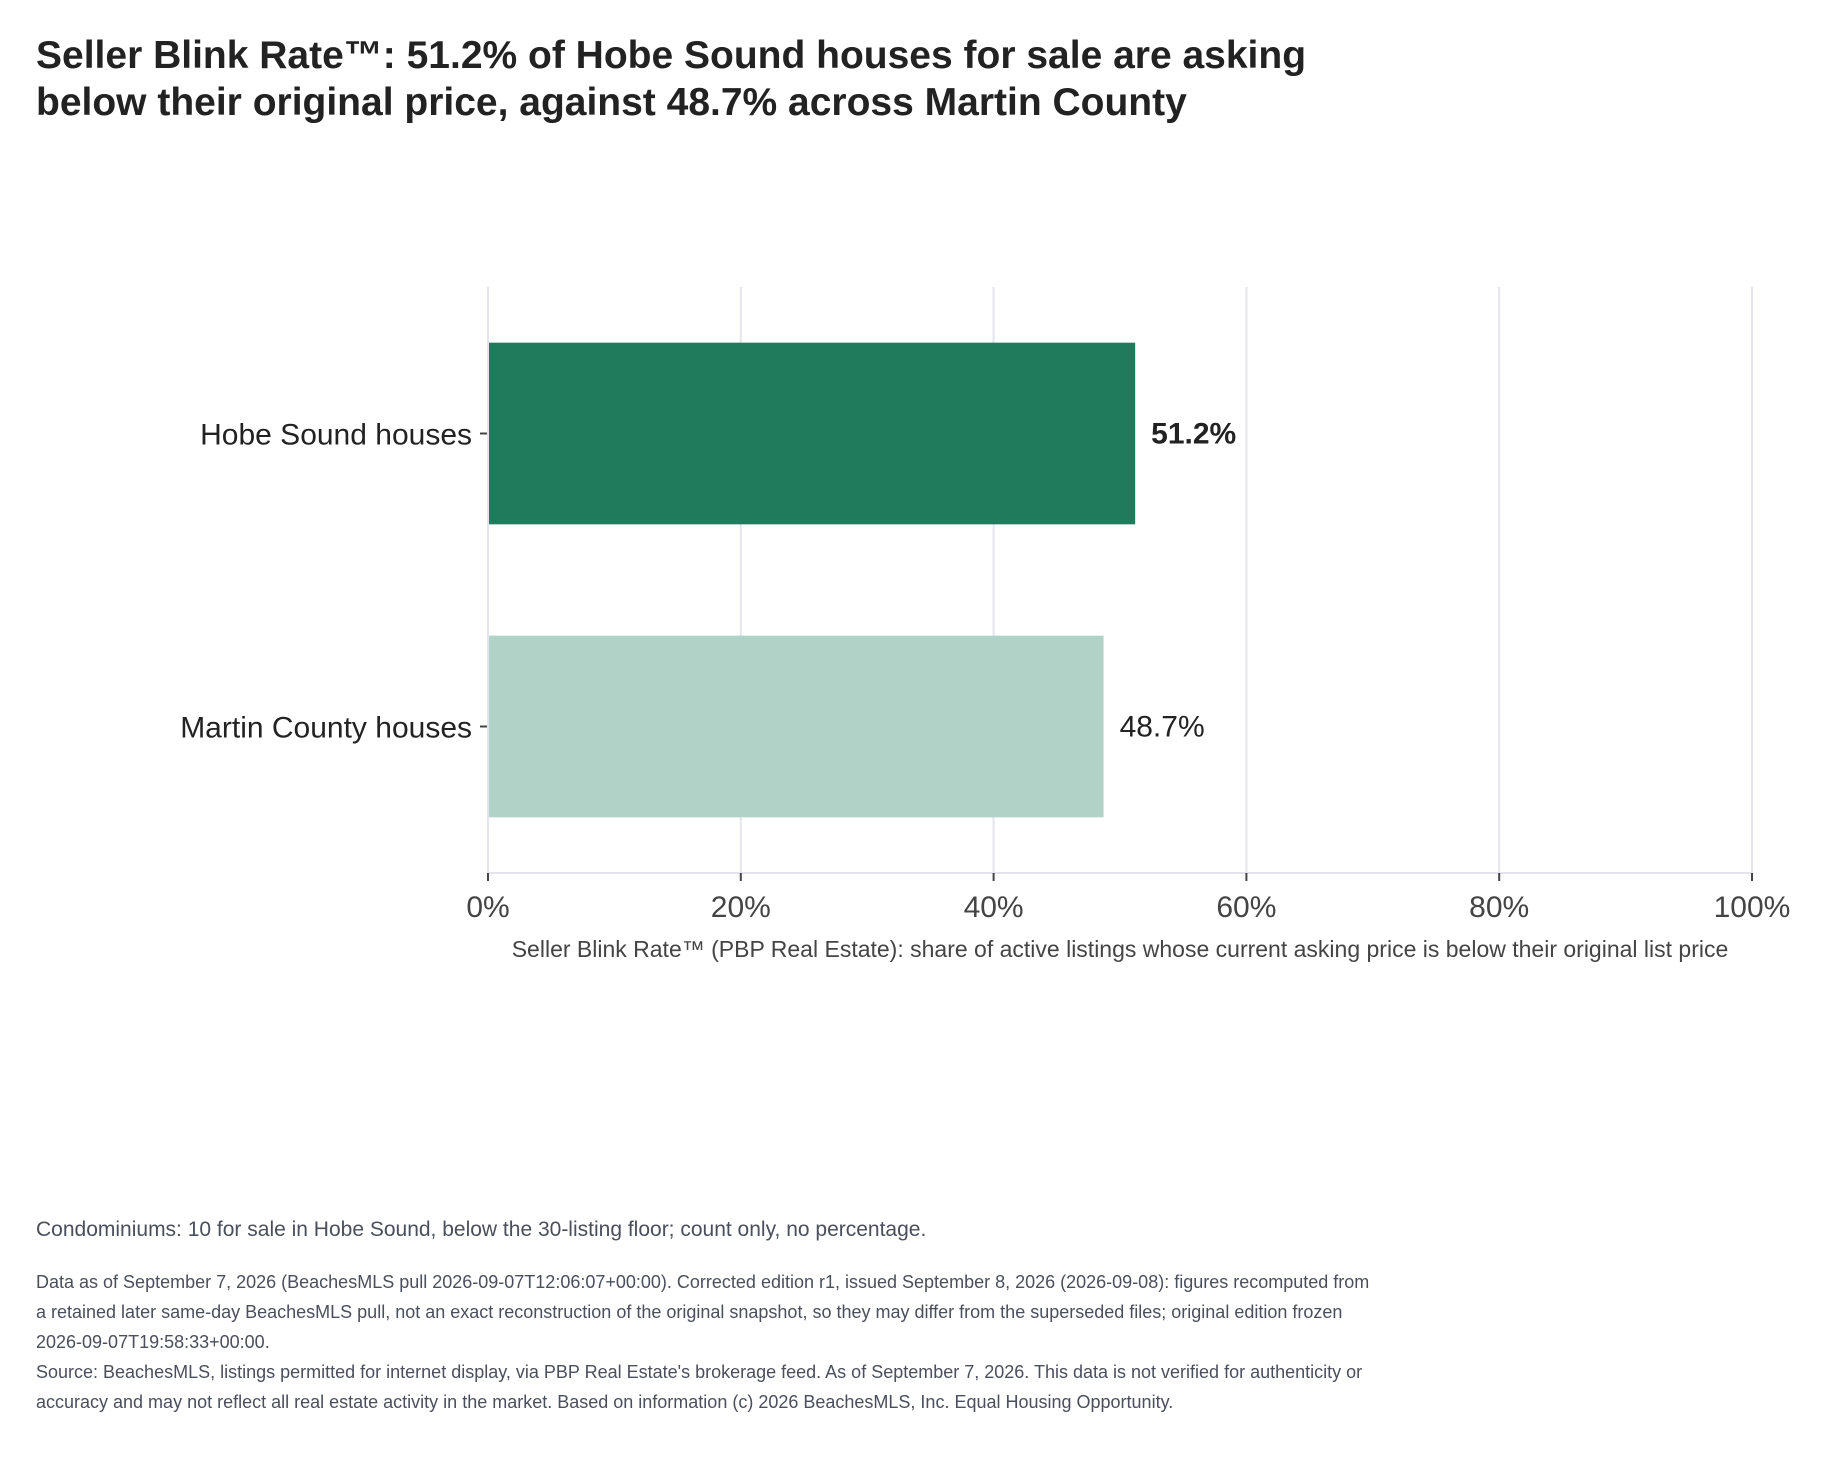 This screenshot has height=1477, width=1821. What do you see at coordinates (334, 582) in the screenshot?
I see `category-labels: Hobe Sound houses Martin County houses` at bounding box center [334, 582].